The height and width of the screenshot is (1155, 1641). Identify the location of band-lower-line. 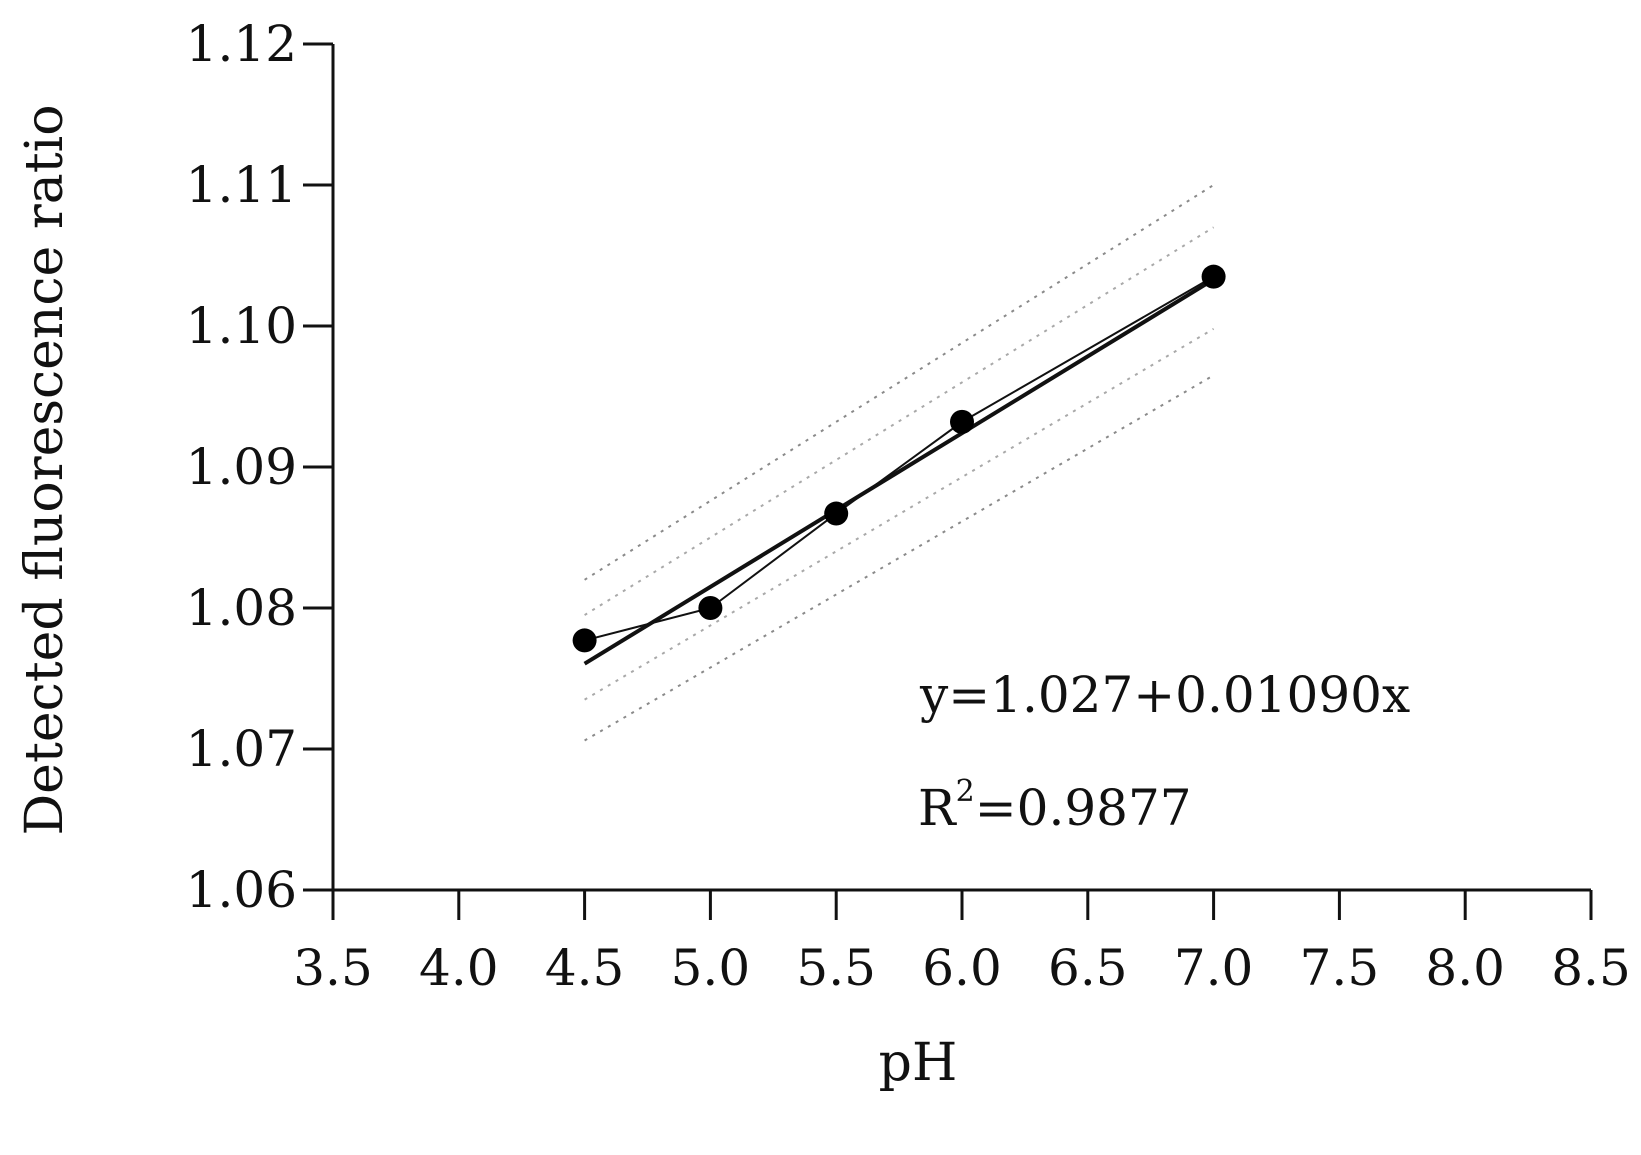
(899, 514).